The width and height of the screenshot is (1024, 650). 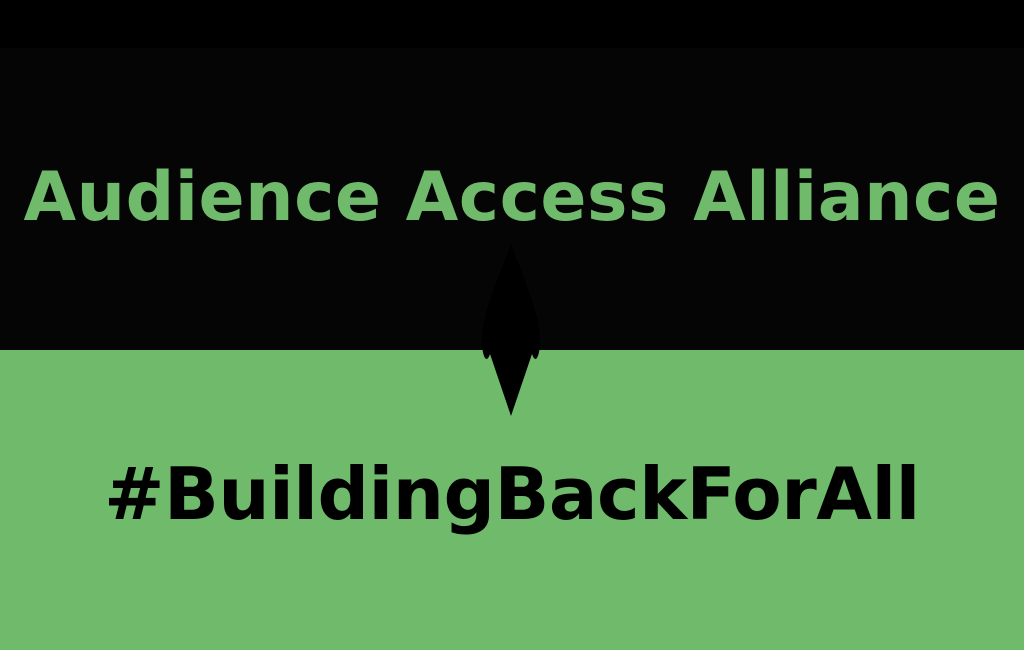 What do you see at coordinates (512, 197) in the screenshot?
I see `banner-title: Audience Access Alliance` at bounding box center [512, 197].